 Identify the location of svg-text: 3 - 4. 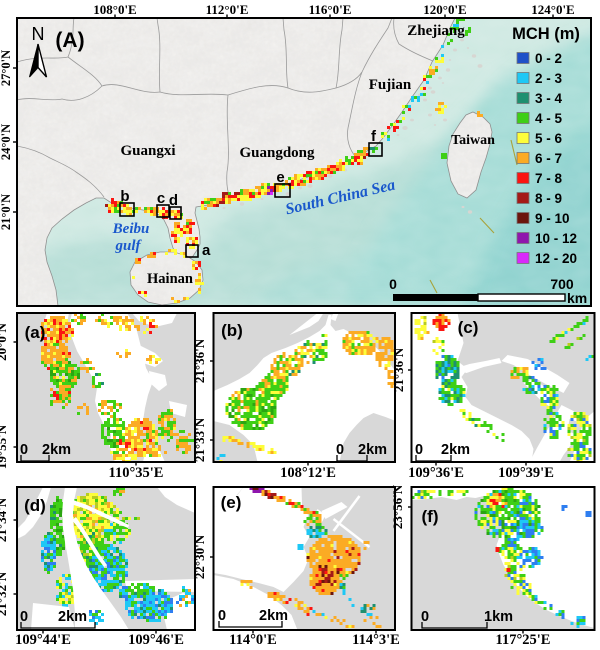
(549, 98).